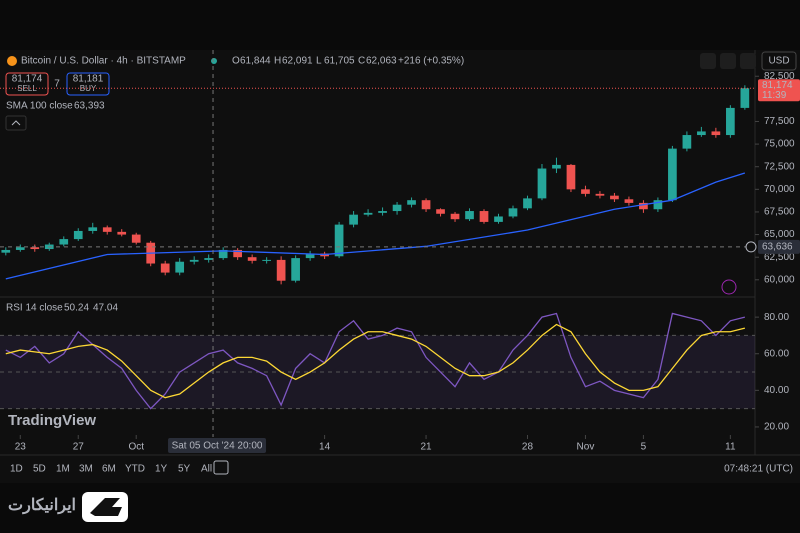 This screenshot has height=533, width=800. What do you see at coordinates (325, 447) in the screenshot?
I see `x-tick-label: 14` at bounding box center [325, 447].